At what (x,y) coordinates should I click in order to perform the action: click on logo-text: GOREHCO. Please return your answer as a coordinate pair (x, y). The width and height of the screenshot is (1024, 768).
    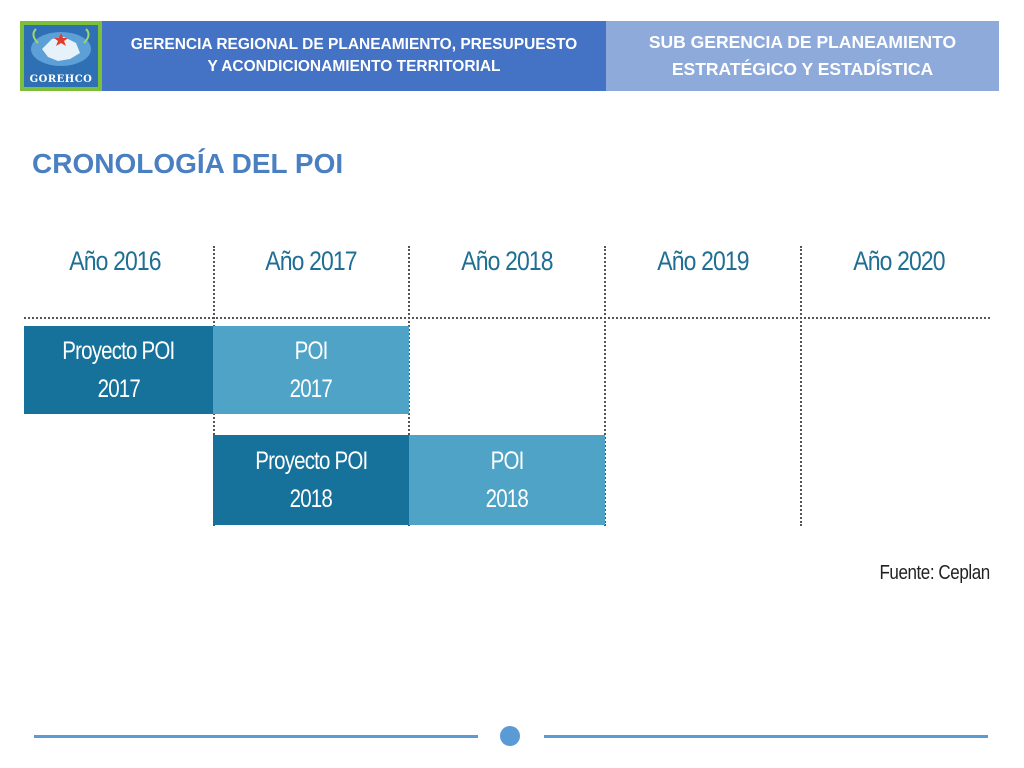
    Looking at the image, I should click on (61, 79).